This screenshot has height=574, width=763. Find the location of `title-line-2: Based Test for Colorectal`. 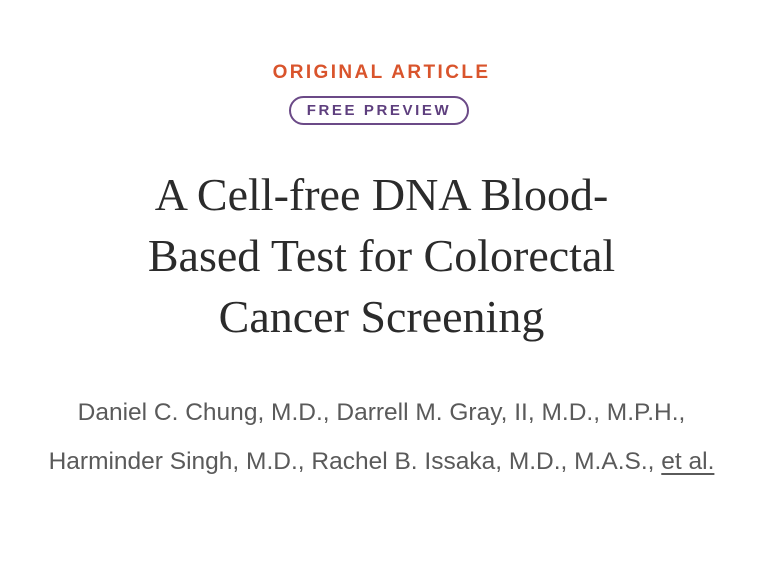

title-line-2: Based Test for Colorectal is located at coordinates (381, 255).